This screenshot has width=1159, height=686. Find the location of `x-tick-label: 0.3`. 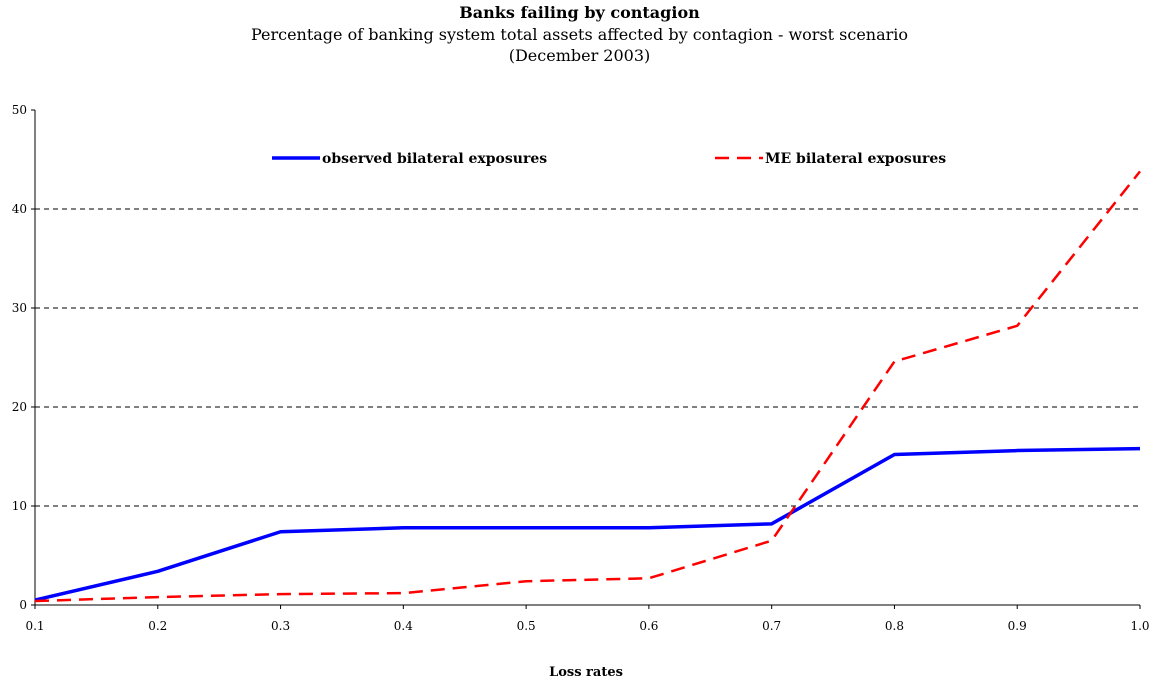

x-tick-label: 0.3 is located at coordinates (280, 626).